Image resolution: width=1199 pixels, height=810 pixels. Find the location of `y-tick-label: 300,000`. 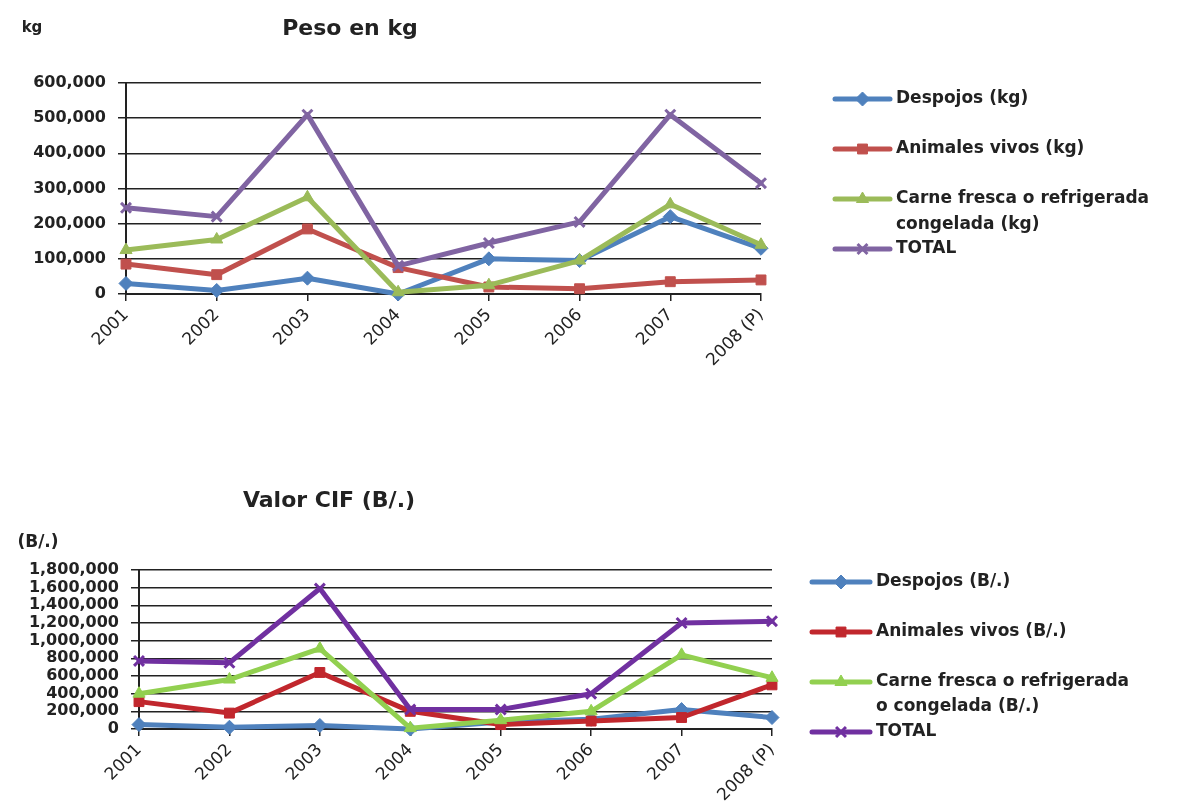

y-tick-label: 300,000 is located at coordinates (69, 187).